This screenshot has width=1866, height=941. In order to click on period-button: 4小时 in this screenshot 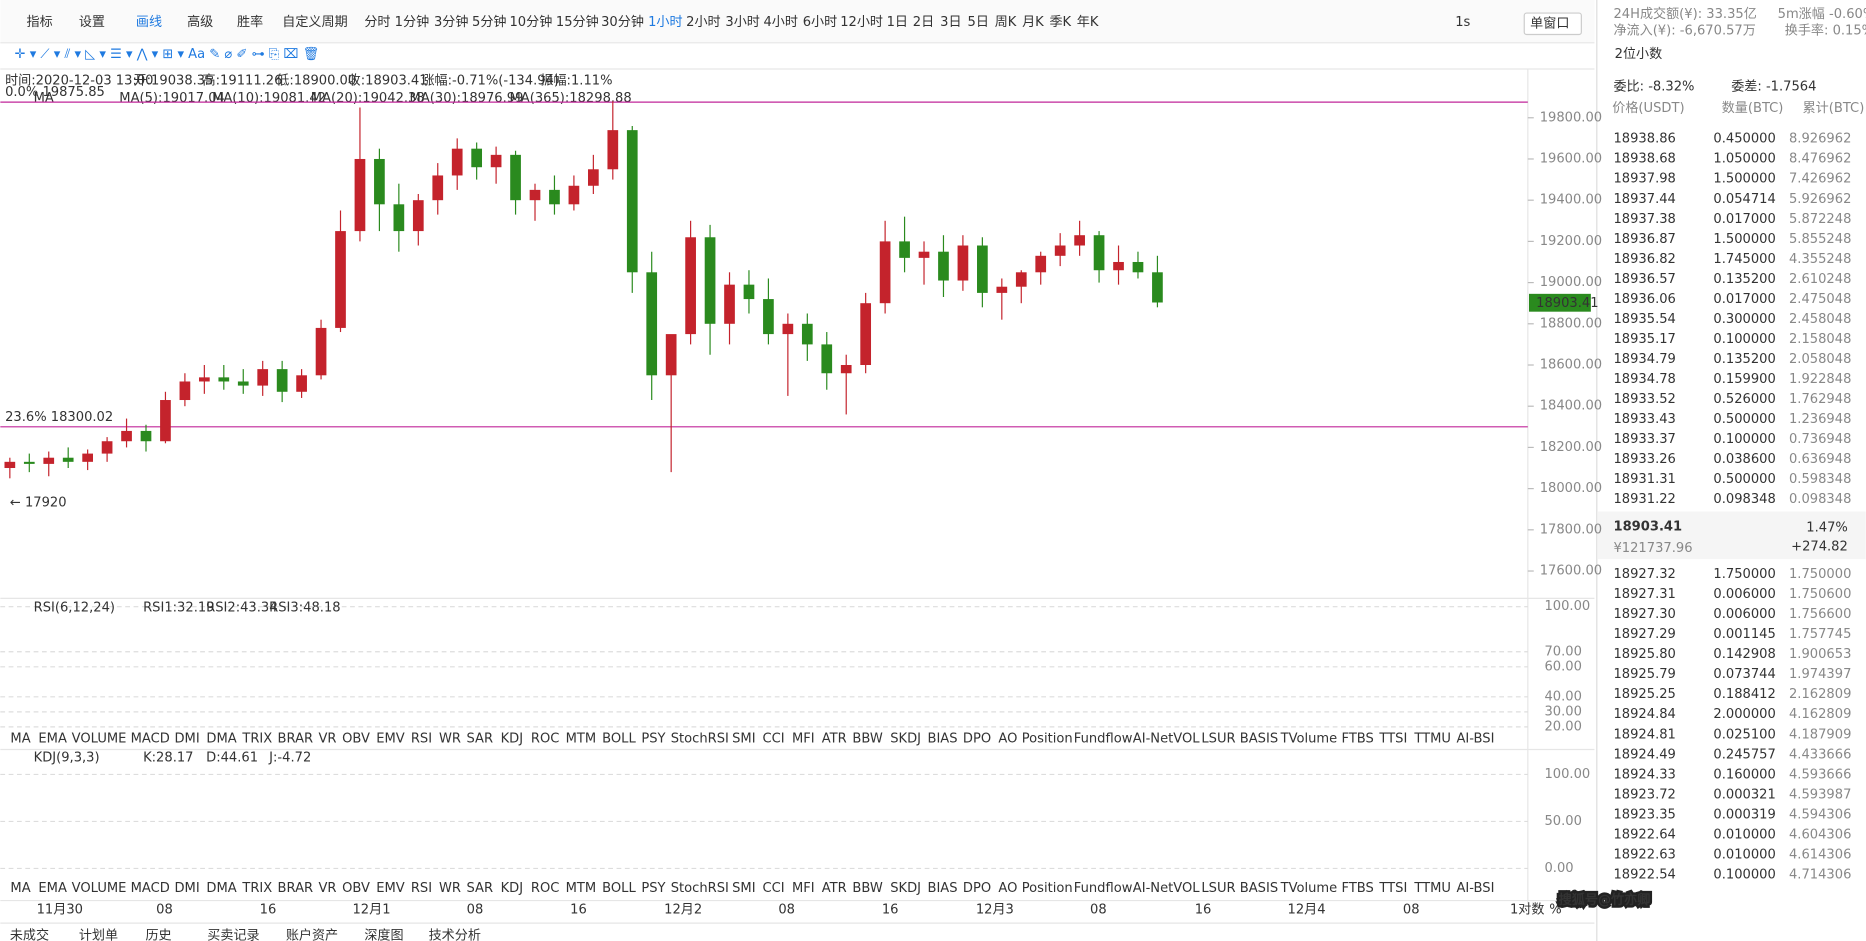, I will do `click(780, 22)`.